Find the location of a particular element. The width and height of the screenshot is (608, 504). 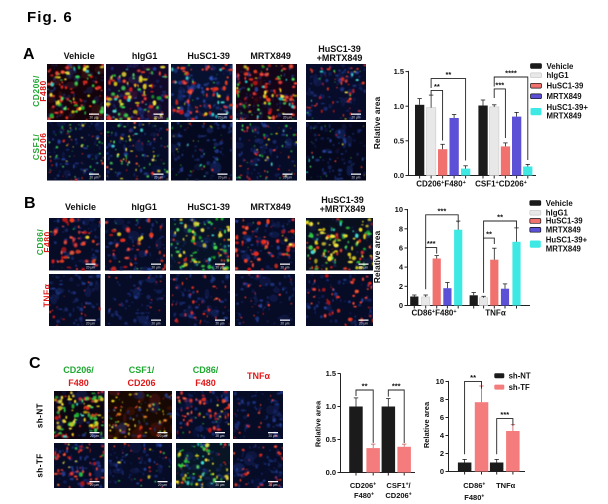

svg-text: CSF1+/ is located at coordinates (398, 485).